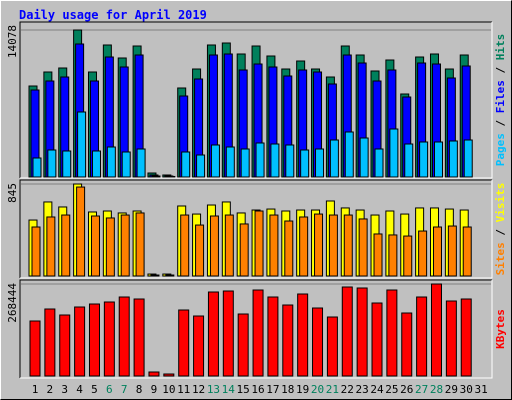 The image size is (512, 400). Describe the element at coordinates (421, 389) in the screenshot. I see `x-tick-label: 27` at that location.